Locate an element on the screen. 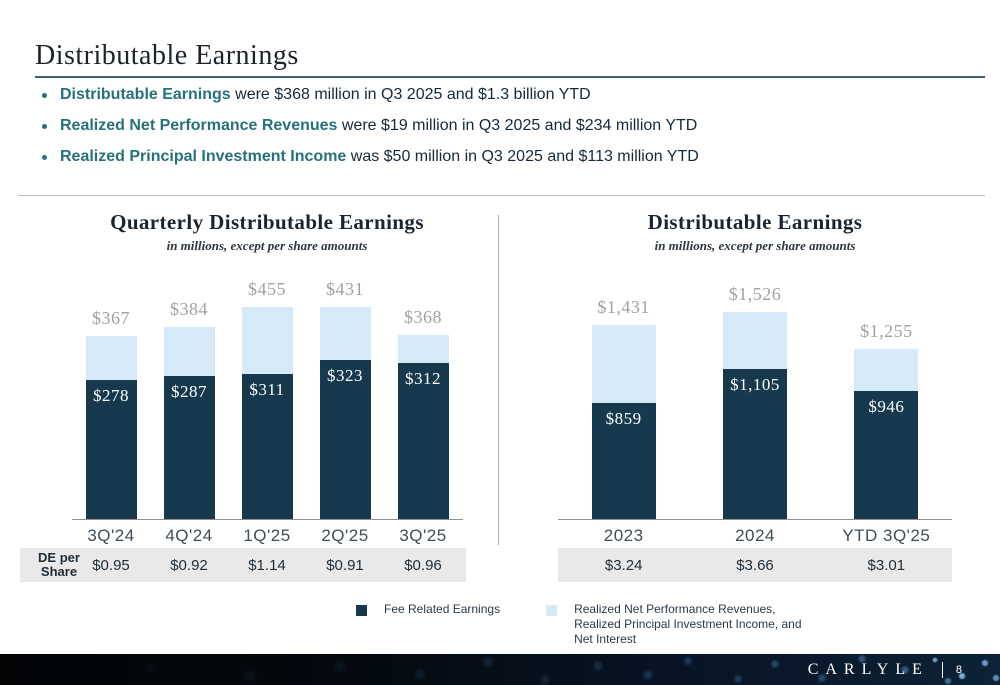 This screenshot has height=685, width=1000. footer-bar: CARLYLE 8 is located at coordinates (500, 669).